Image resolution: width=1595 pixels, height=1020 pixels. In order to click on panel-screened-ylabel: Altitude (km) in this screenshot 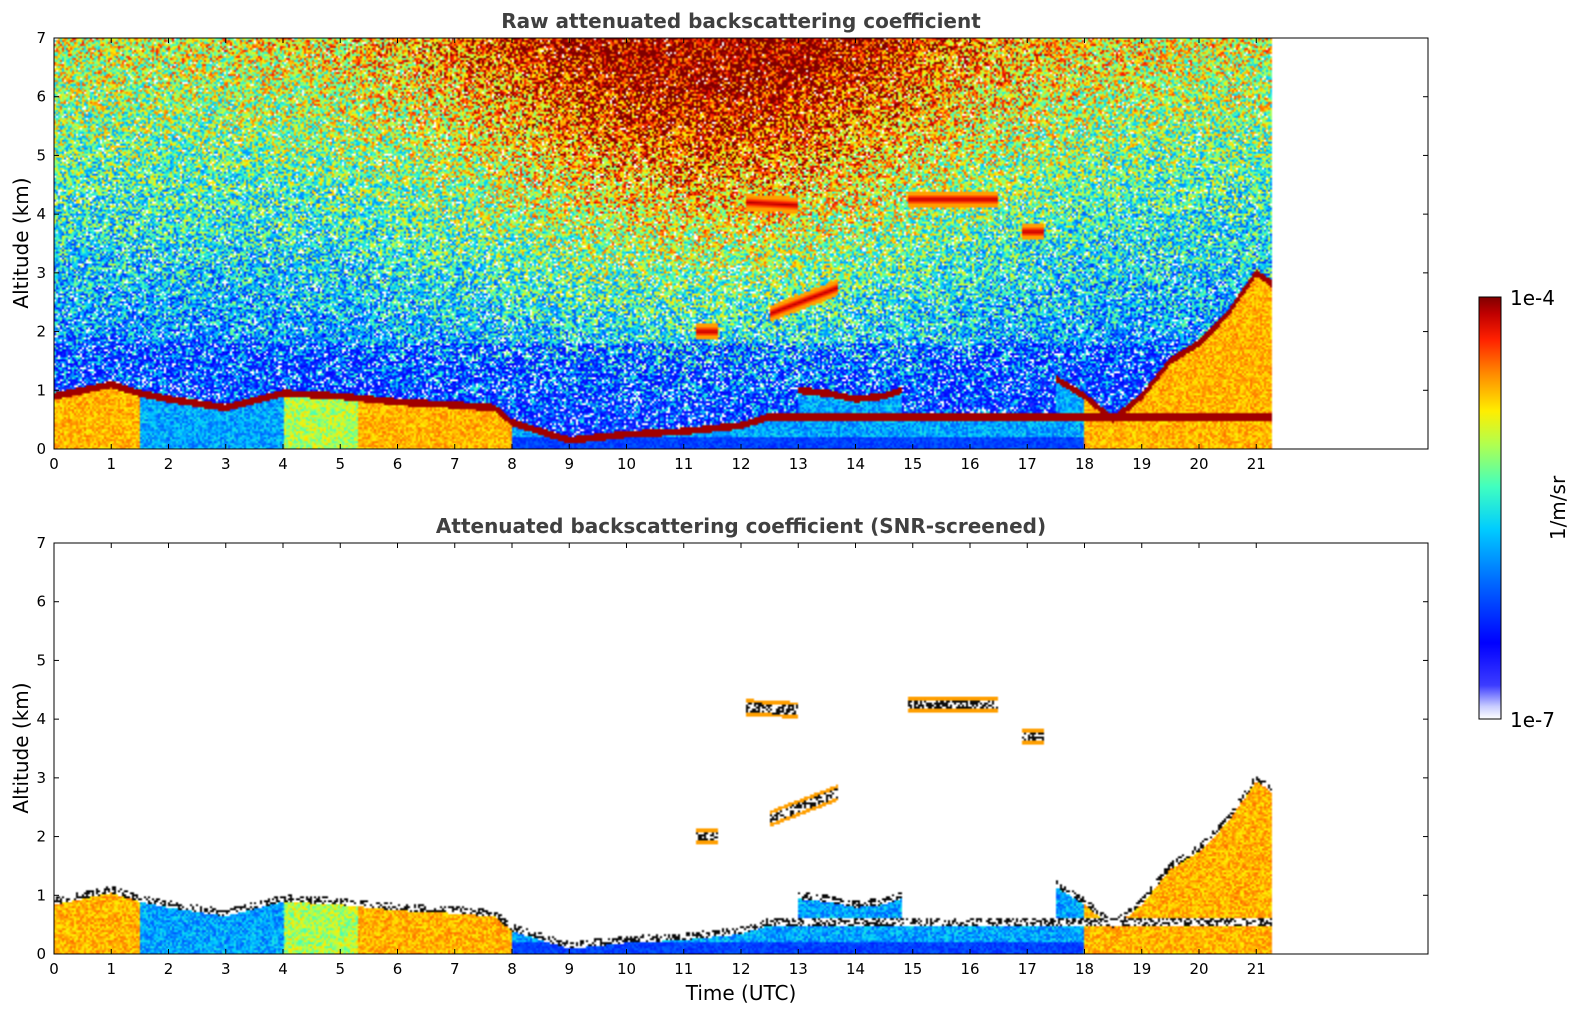, I will do `click(21, 747)`.